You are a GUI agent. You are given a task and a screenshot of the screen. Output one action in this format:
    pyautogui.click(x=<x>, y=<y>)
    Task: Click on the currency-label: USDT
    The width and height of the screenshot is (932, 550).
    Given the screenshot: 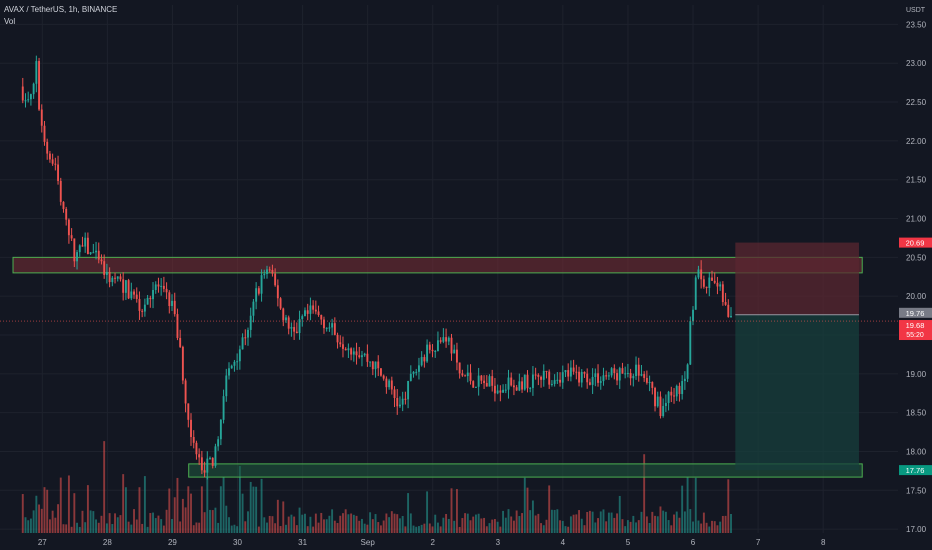 What is the action you would take?
    pyautogui.click(x=916, y=10)
    